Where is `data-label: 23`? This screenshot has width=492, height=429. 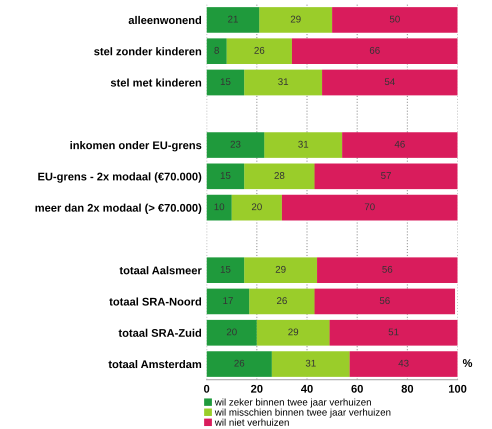 data-label: 23 is located at coordinates (235, 144).